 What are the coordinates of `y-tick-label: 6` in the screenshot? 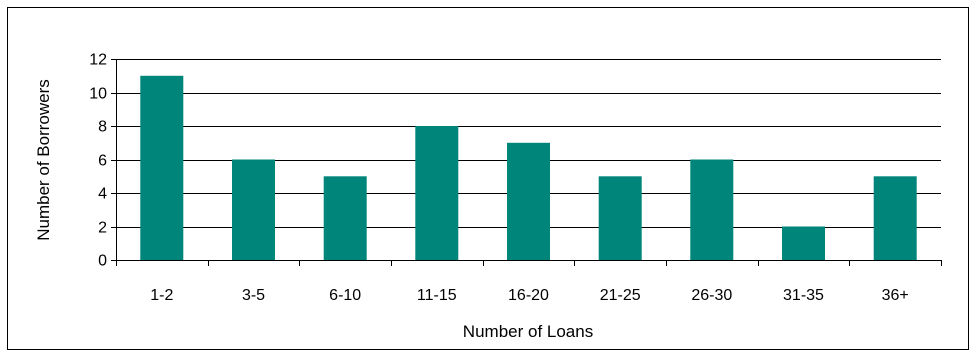 It's located at (102, 161).